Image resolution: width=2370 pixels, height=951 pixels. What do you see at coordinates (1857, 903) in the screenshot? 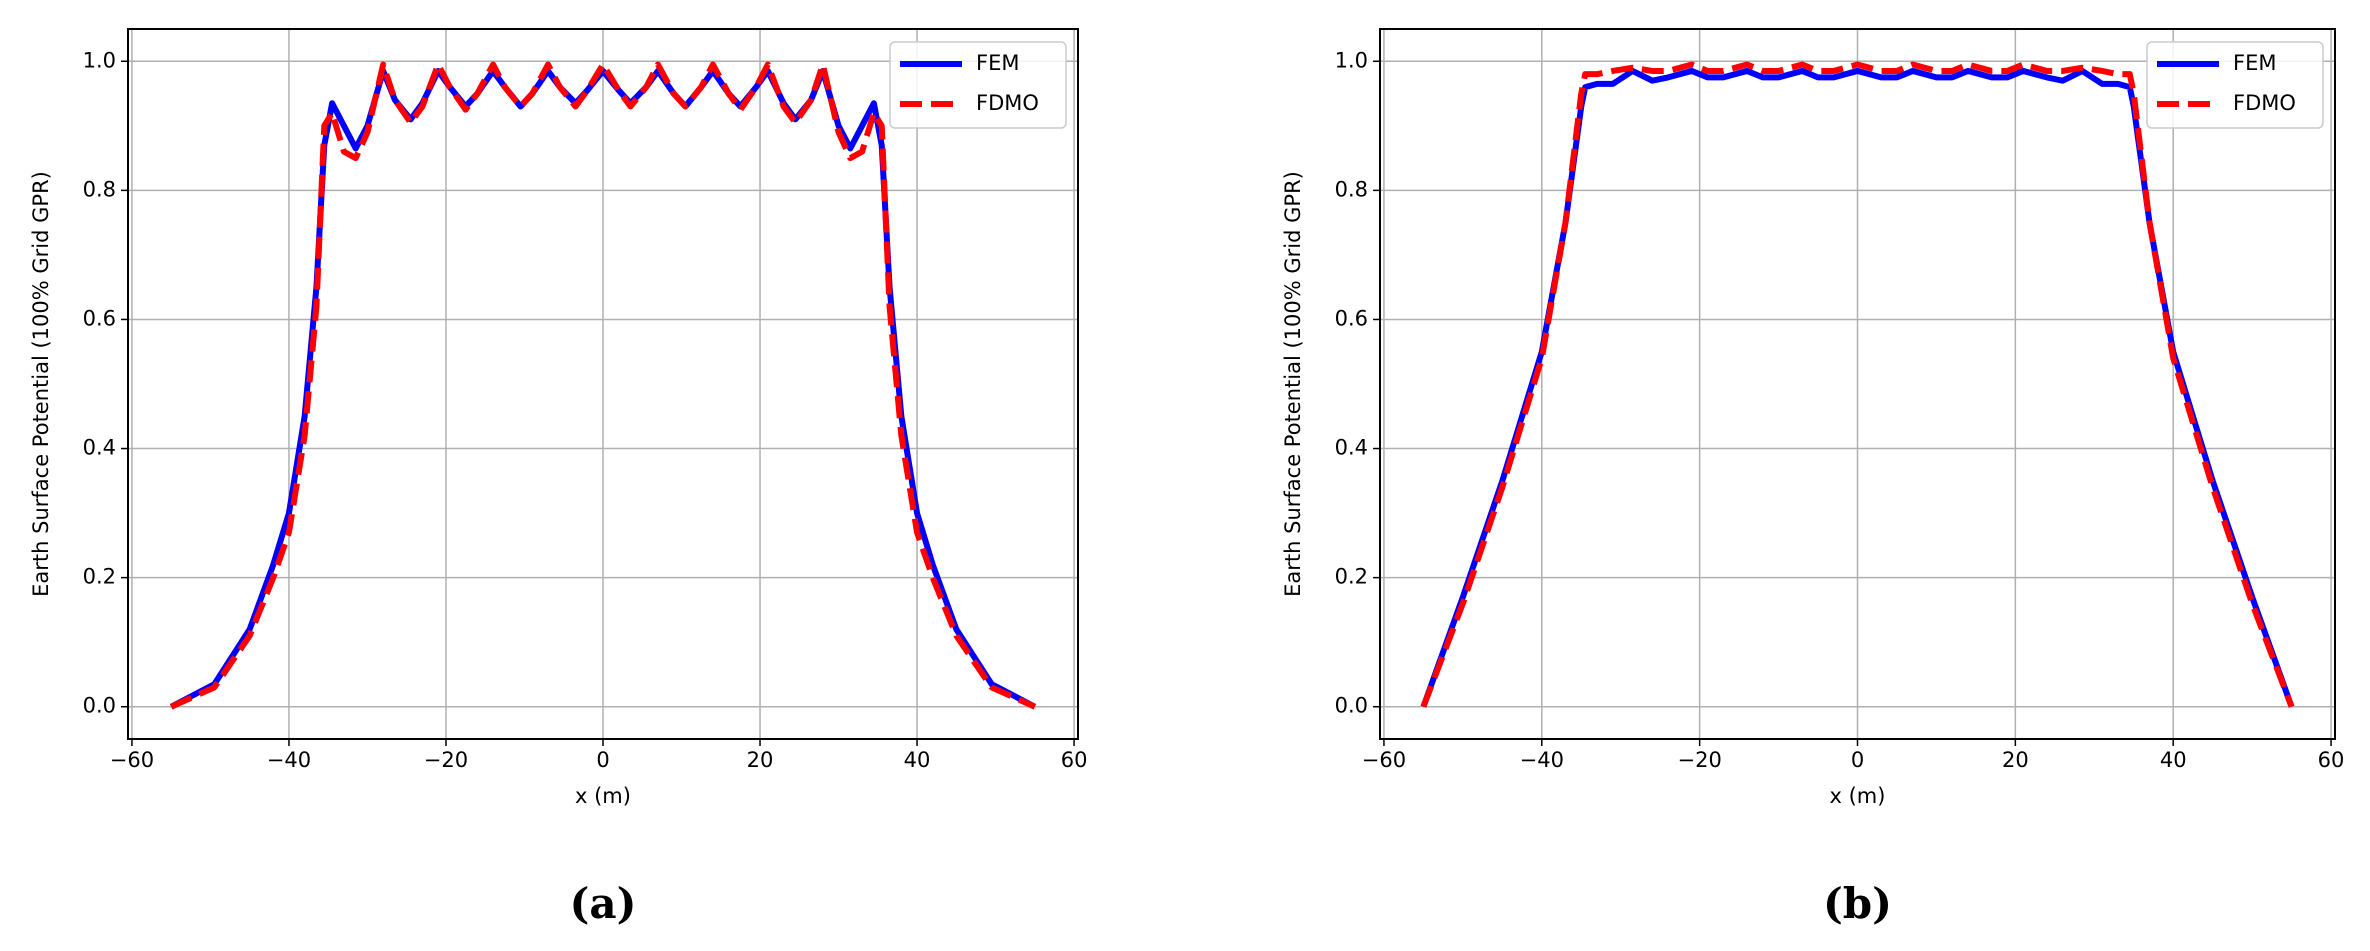
I see `caption: (b)` at bounding box center [1857, 903].